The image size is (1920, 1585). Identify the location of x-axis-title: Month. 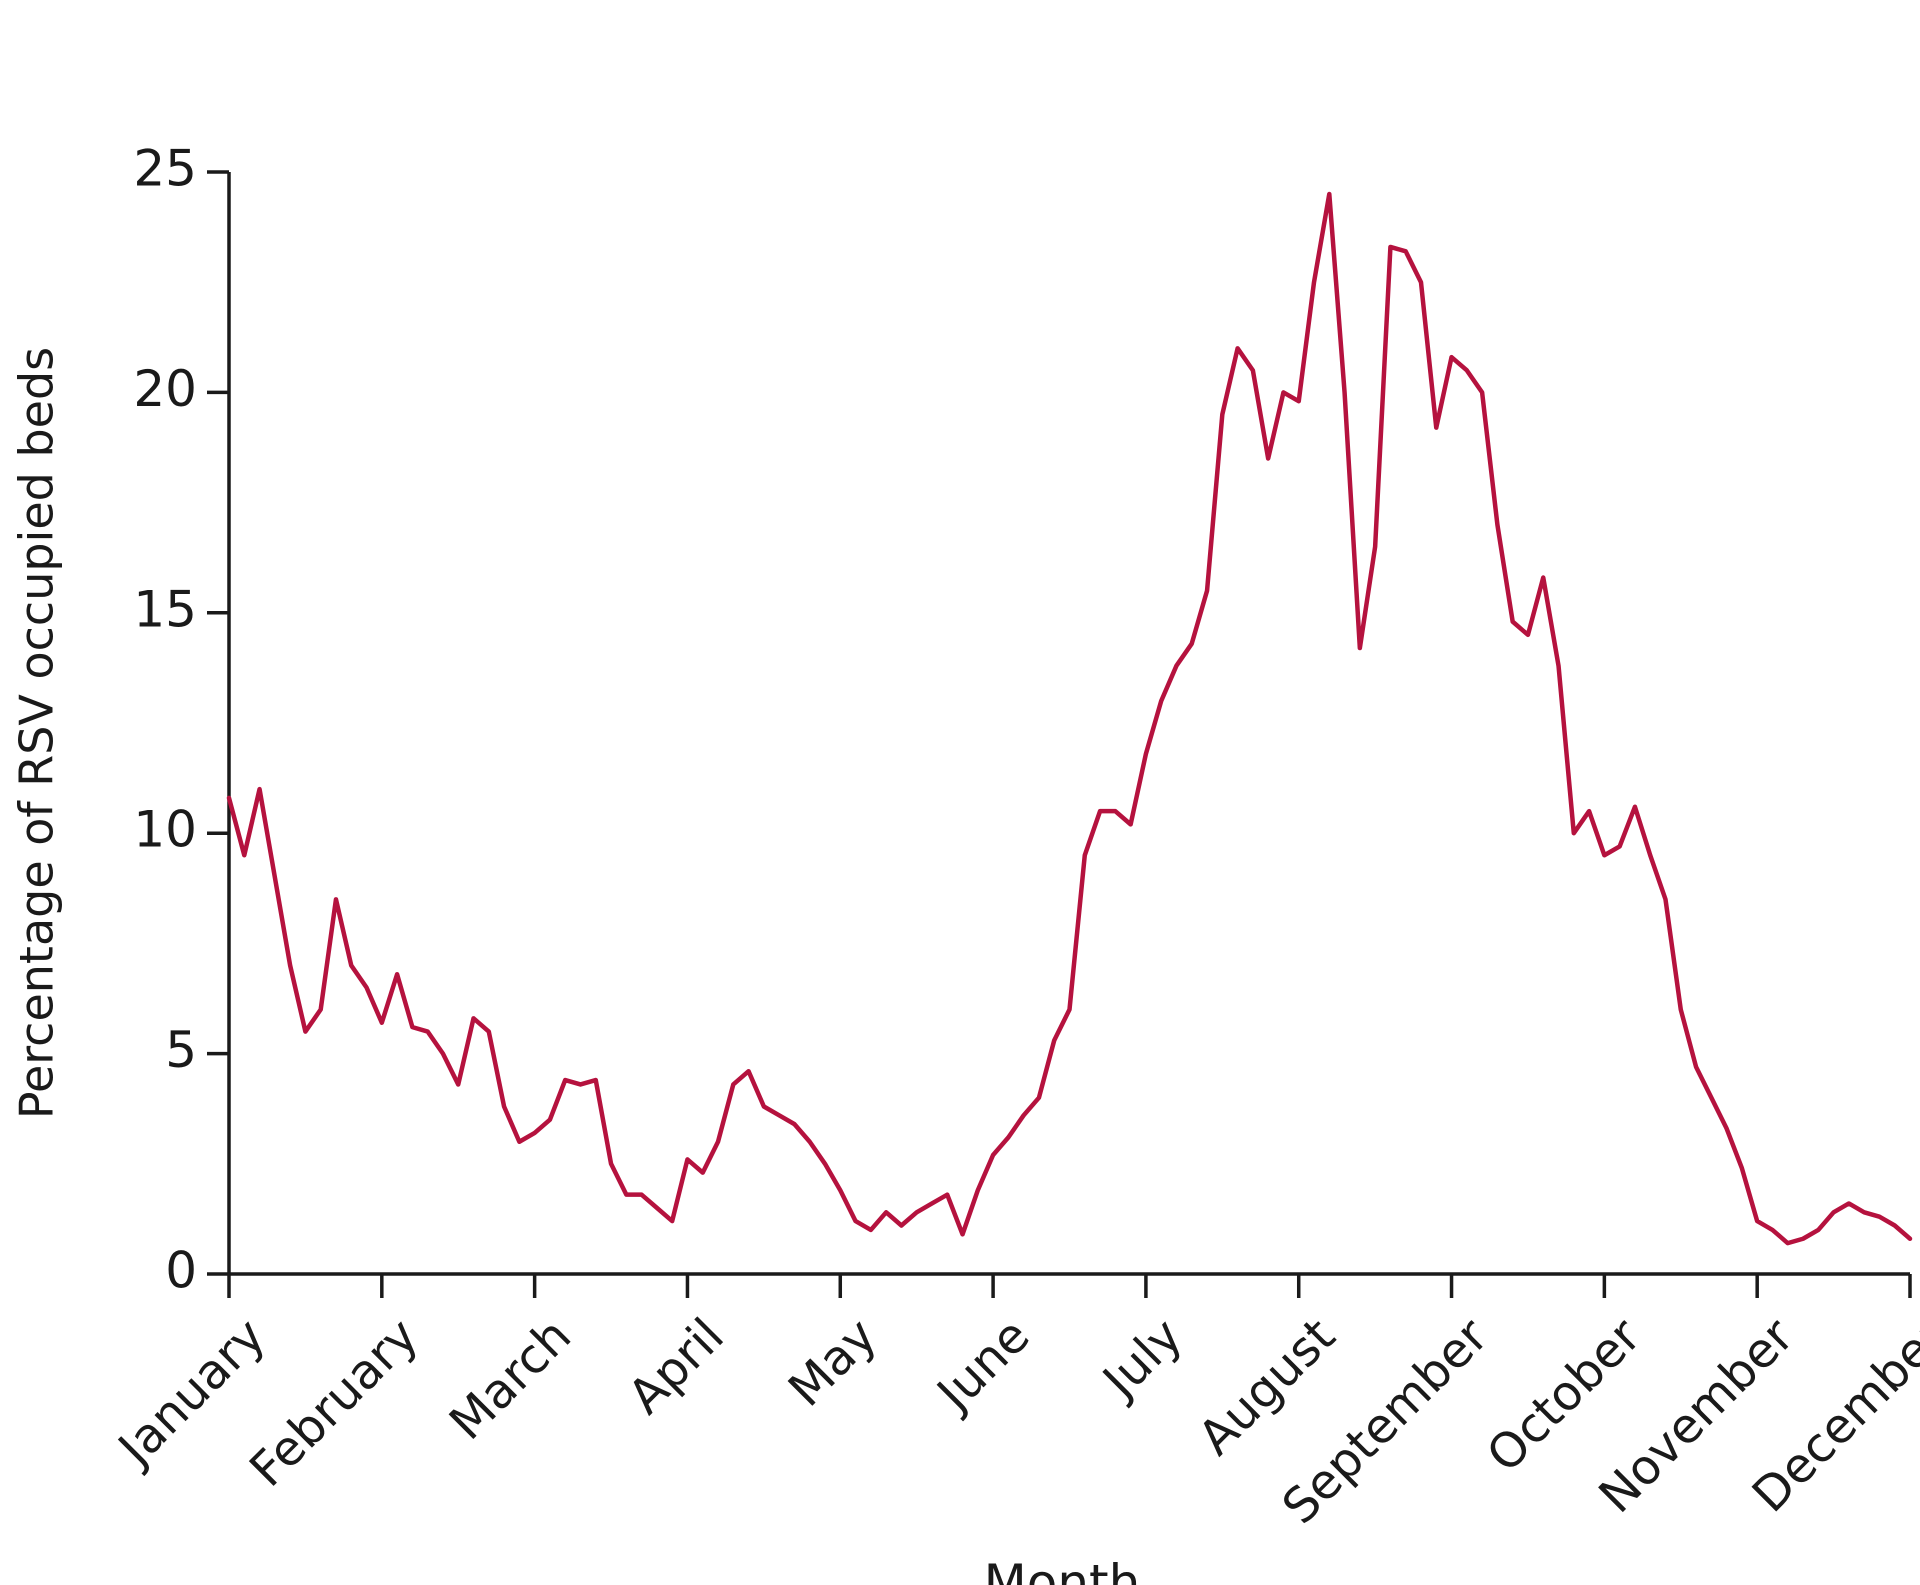
(1062, 1569).